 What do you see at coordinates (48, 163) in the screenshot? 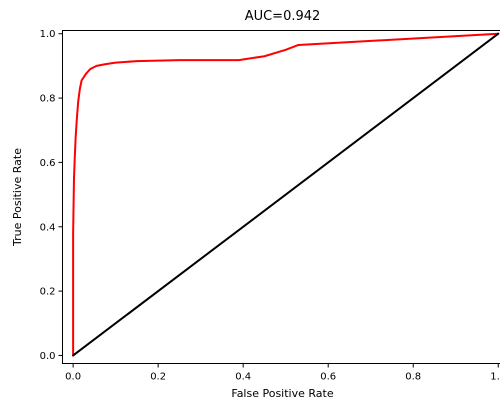
I see `y-tick-label: 0.6` at bounding box center [48, 163].